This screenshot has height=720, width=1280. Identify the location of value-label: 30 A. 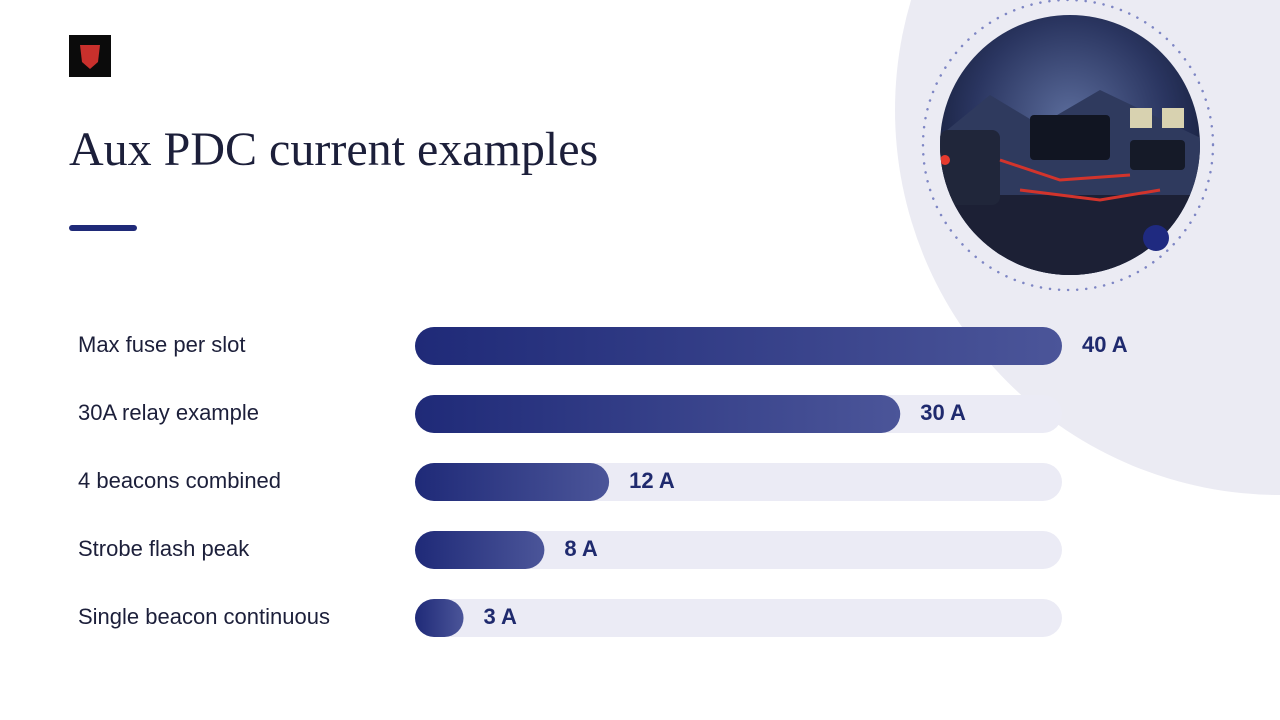
(943, 412).